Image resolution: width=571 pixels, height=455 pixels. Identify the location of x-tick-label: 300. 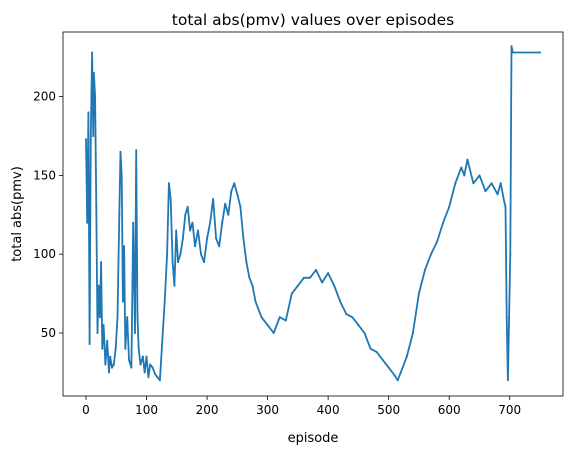
(267, 410).